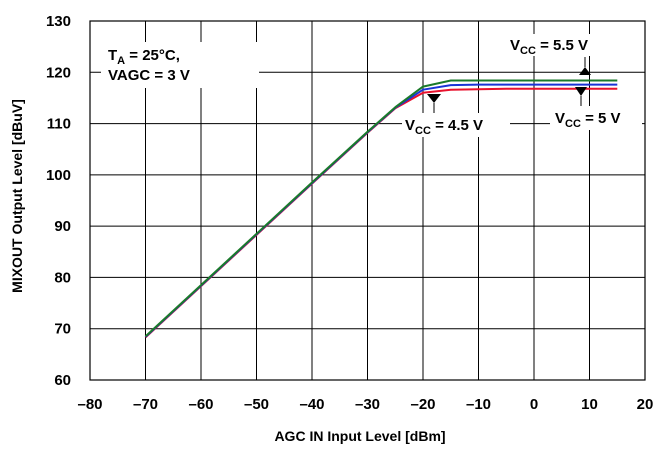 Image resolution: width=657 pixels, height=449 pixels. Describe the element at coordinates (359, 436) in the screenshot. I see `x-axis-title: AGC IN Input Level [dBm]` at that location.